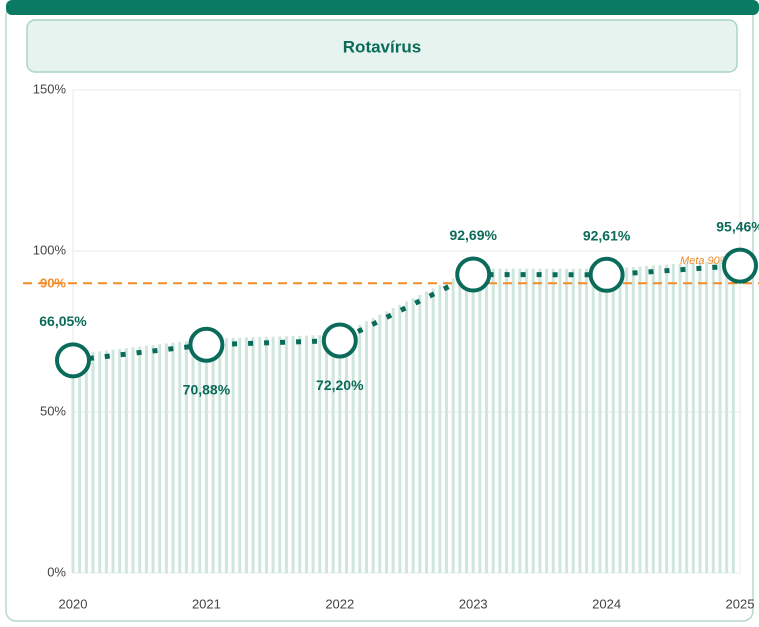 The image size is (759, 627). Describe the element at coordinates (73, 603) in the screenshot. I see `x-tick-label: 2020` at that location.